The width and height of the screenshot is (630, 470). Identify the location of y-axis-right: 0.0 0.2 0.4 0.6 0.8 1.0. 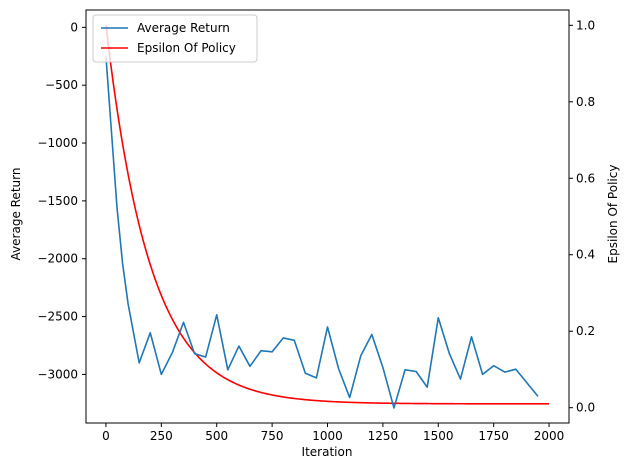
(582, 216).